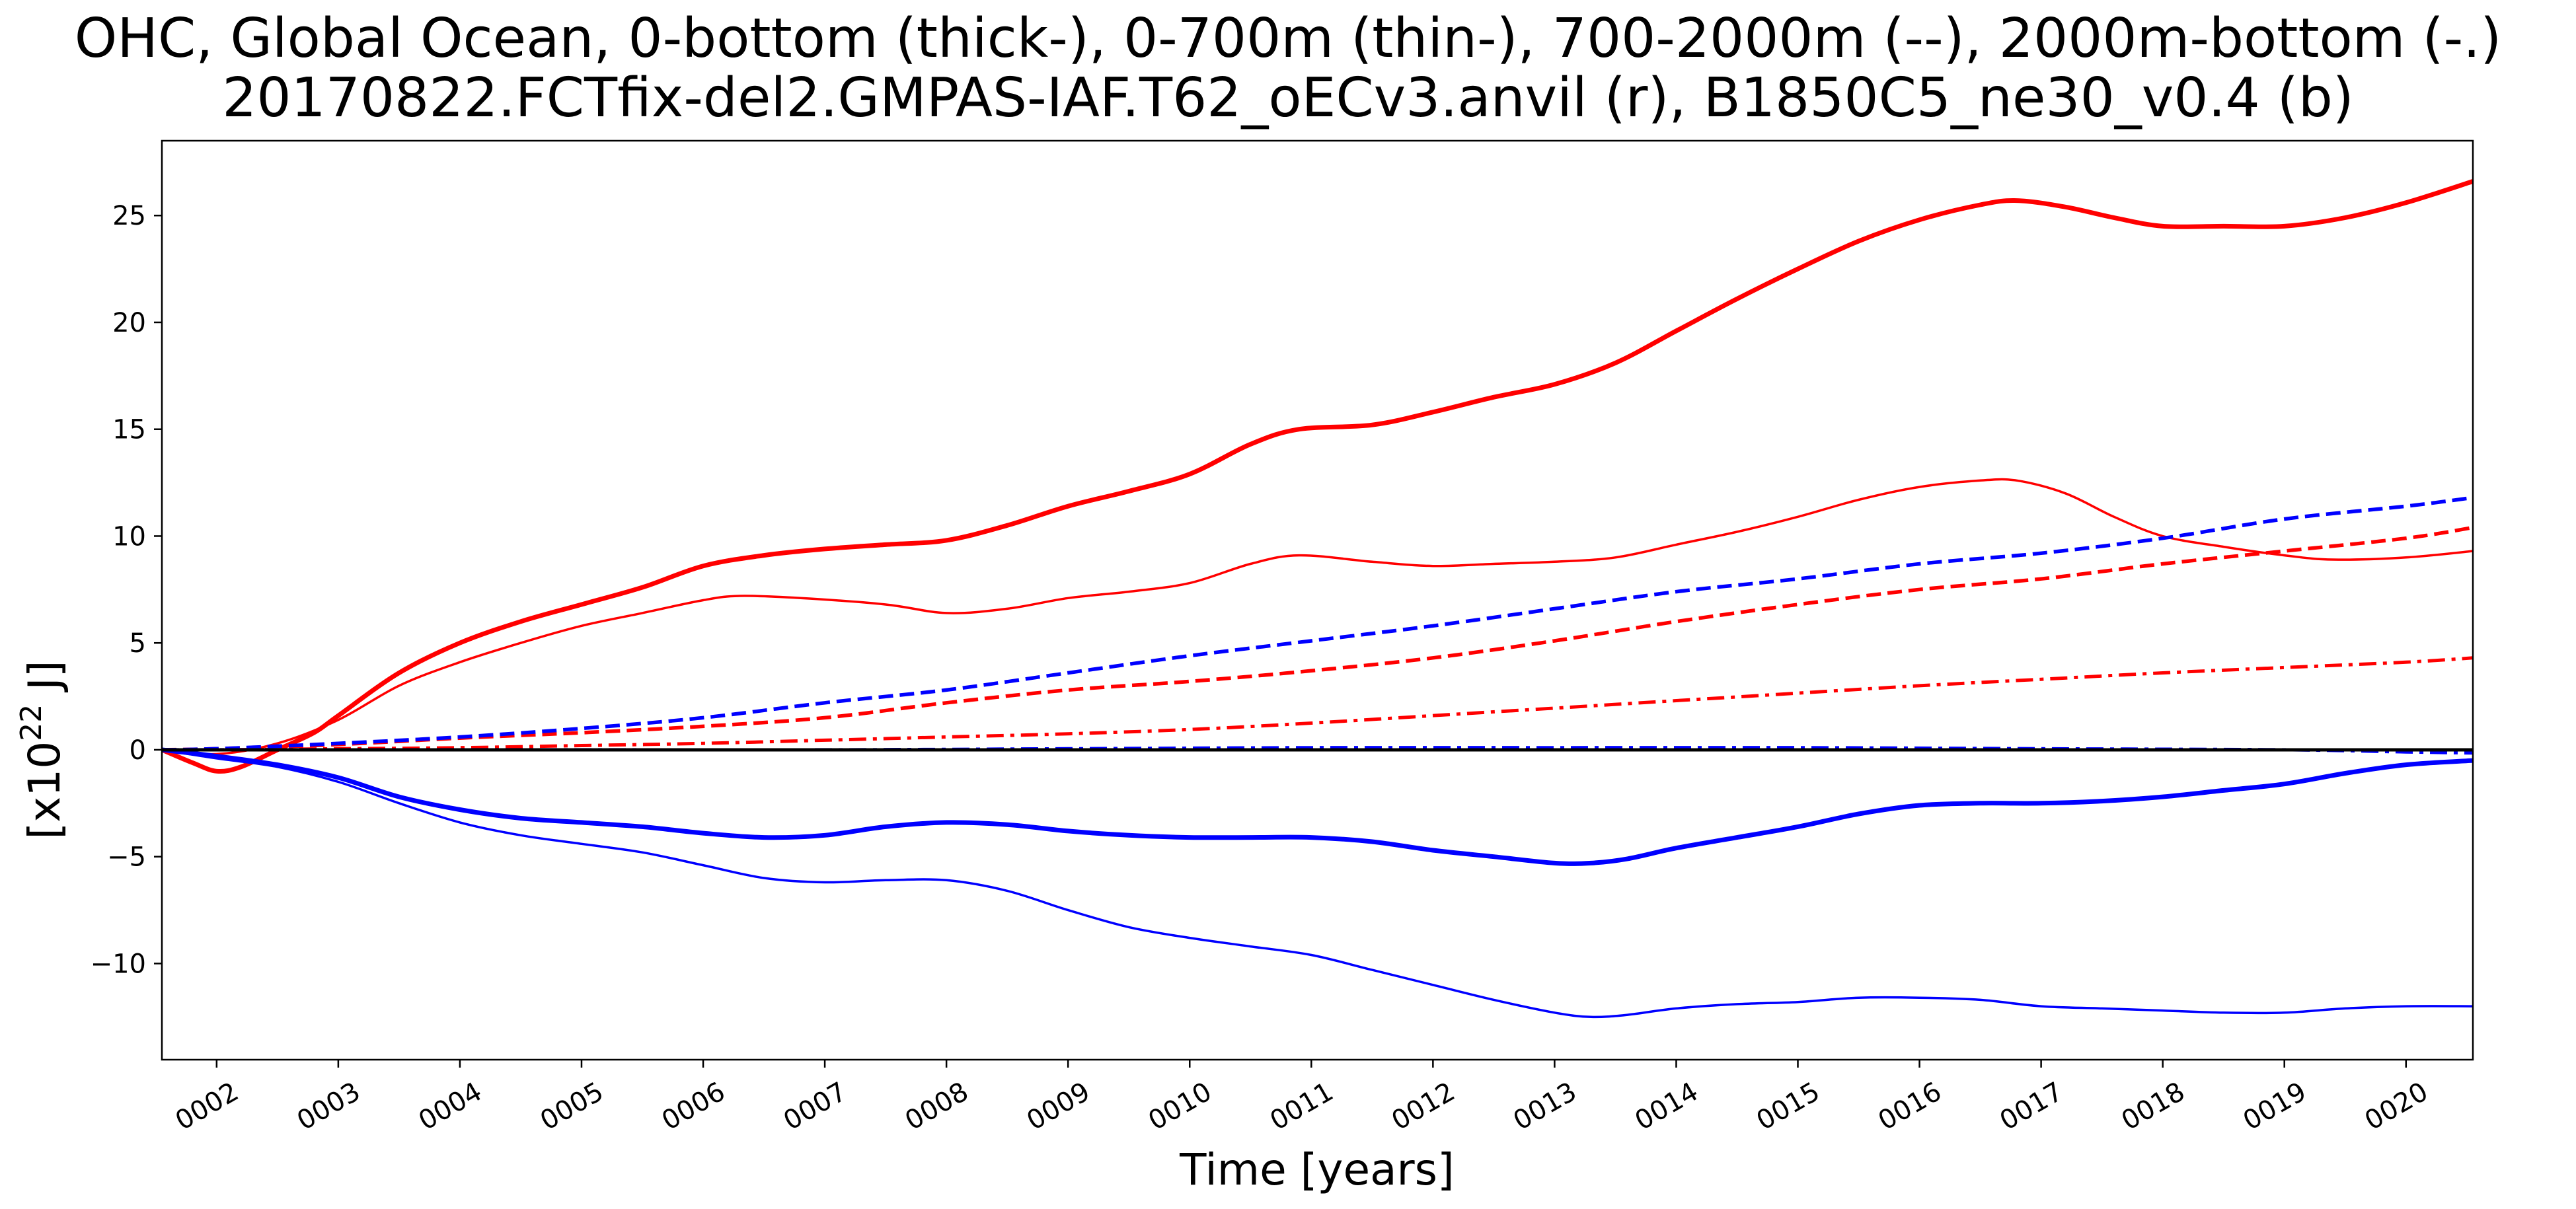 The image size is (2576, 1209). What do you see at coordinates (138, 643) in the screenshot?
I see `y-tick-label-3: 5` at bounding box center [138, 643].